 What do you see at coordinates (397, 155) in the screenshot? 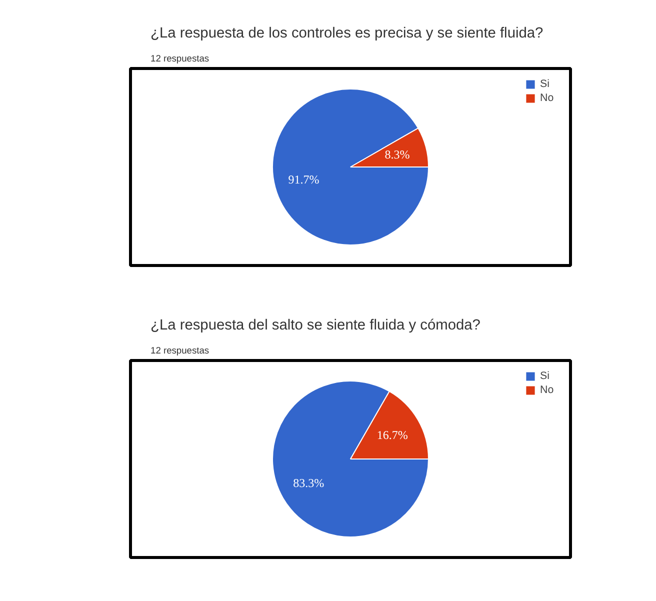
I see `data-label: 8.3%` at bounding box center [397, 155].